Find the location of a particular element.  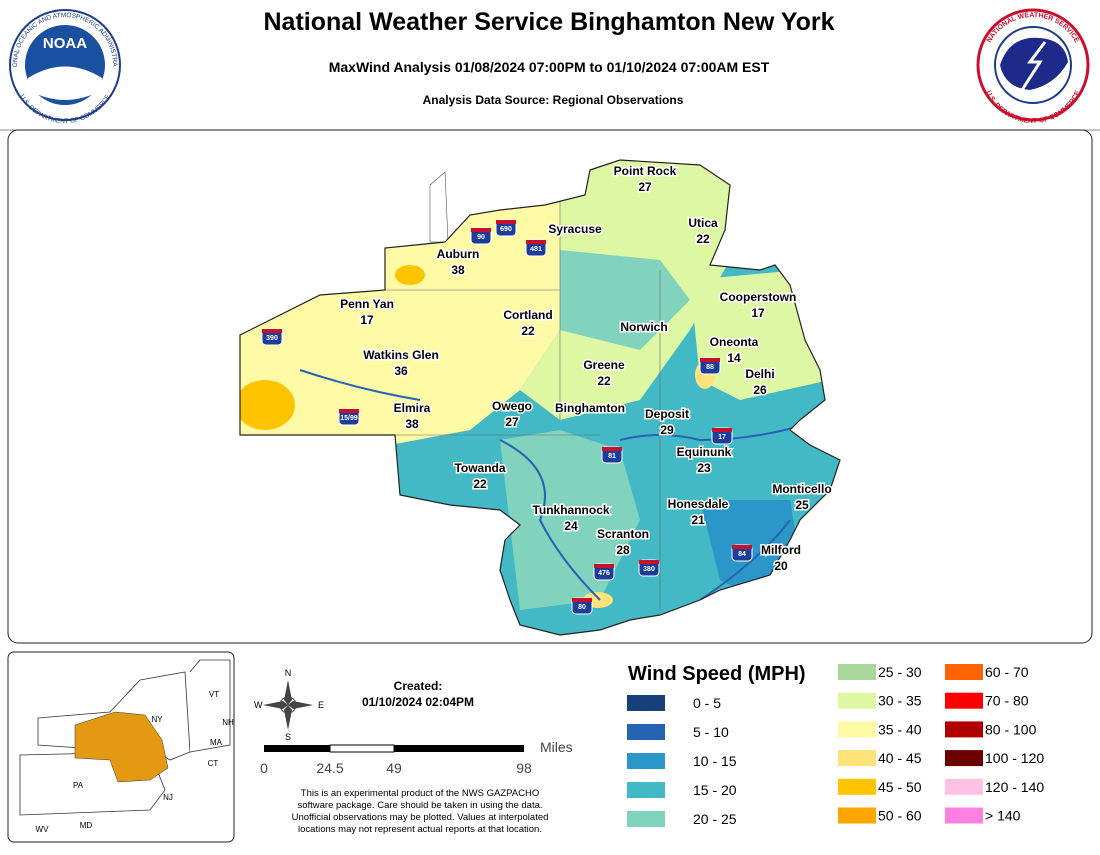

state-label: NH is located at coordinates (228, 722).